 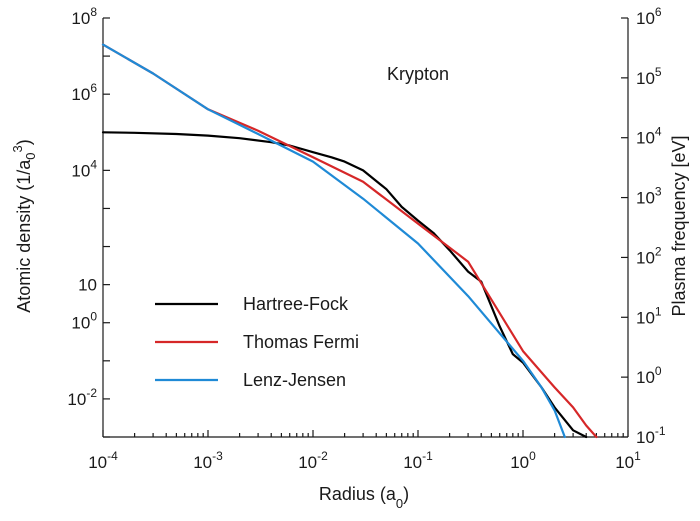 I want to click on x-axis-title: Radius (a0), so click(x=364, y=497).